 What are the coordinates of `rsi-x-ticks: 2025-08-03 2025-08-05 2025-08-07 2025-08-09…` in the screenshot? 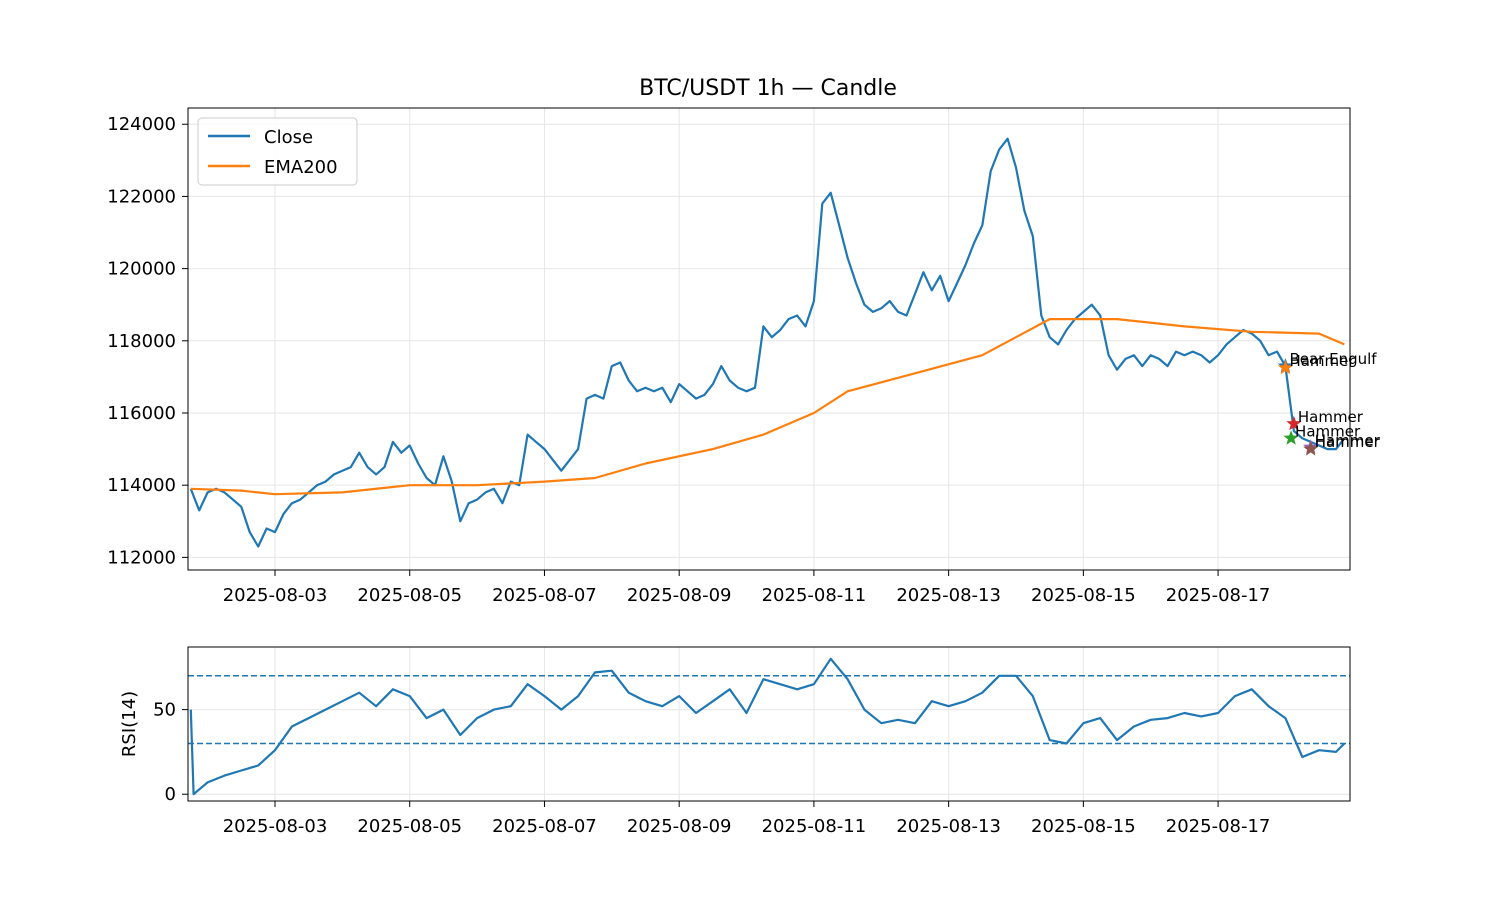 It's located at (747, 819).